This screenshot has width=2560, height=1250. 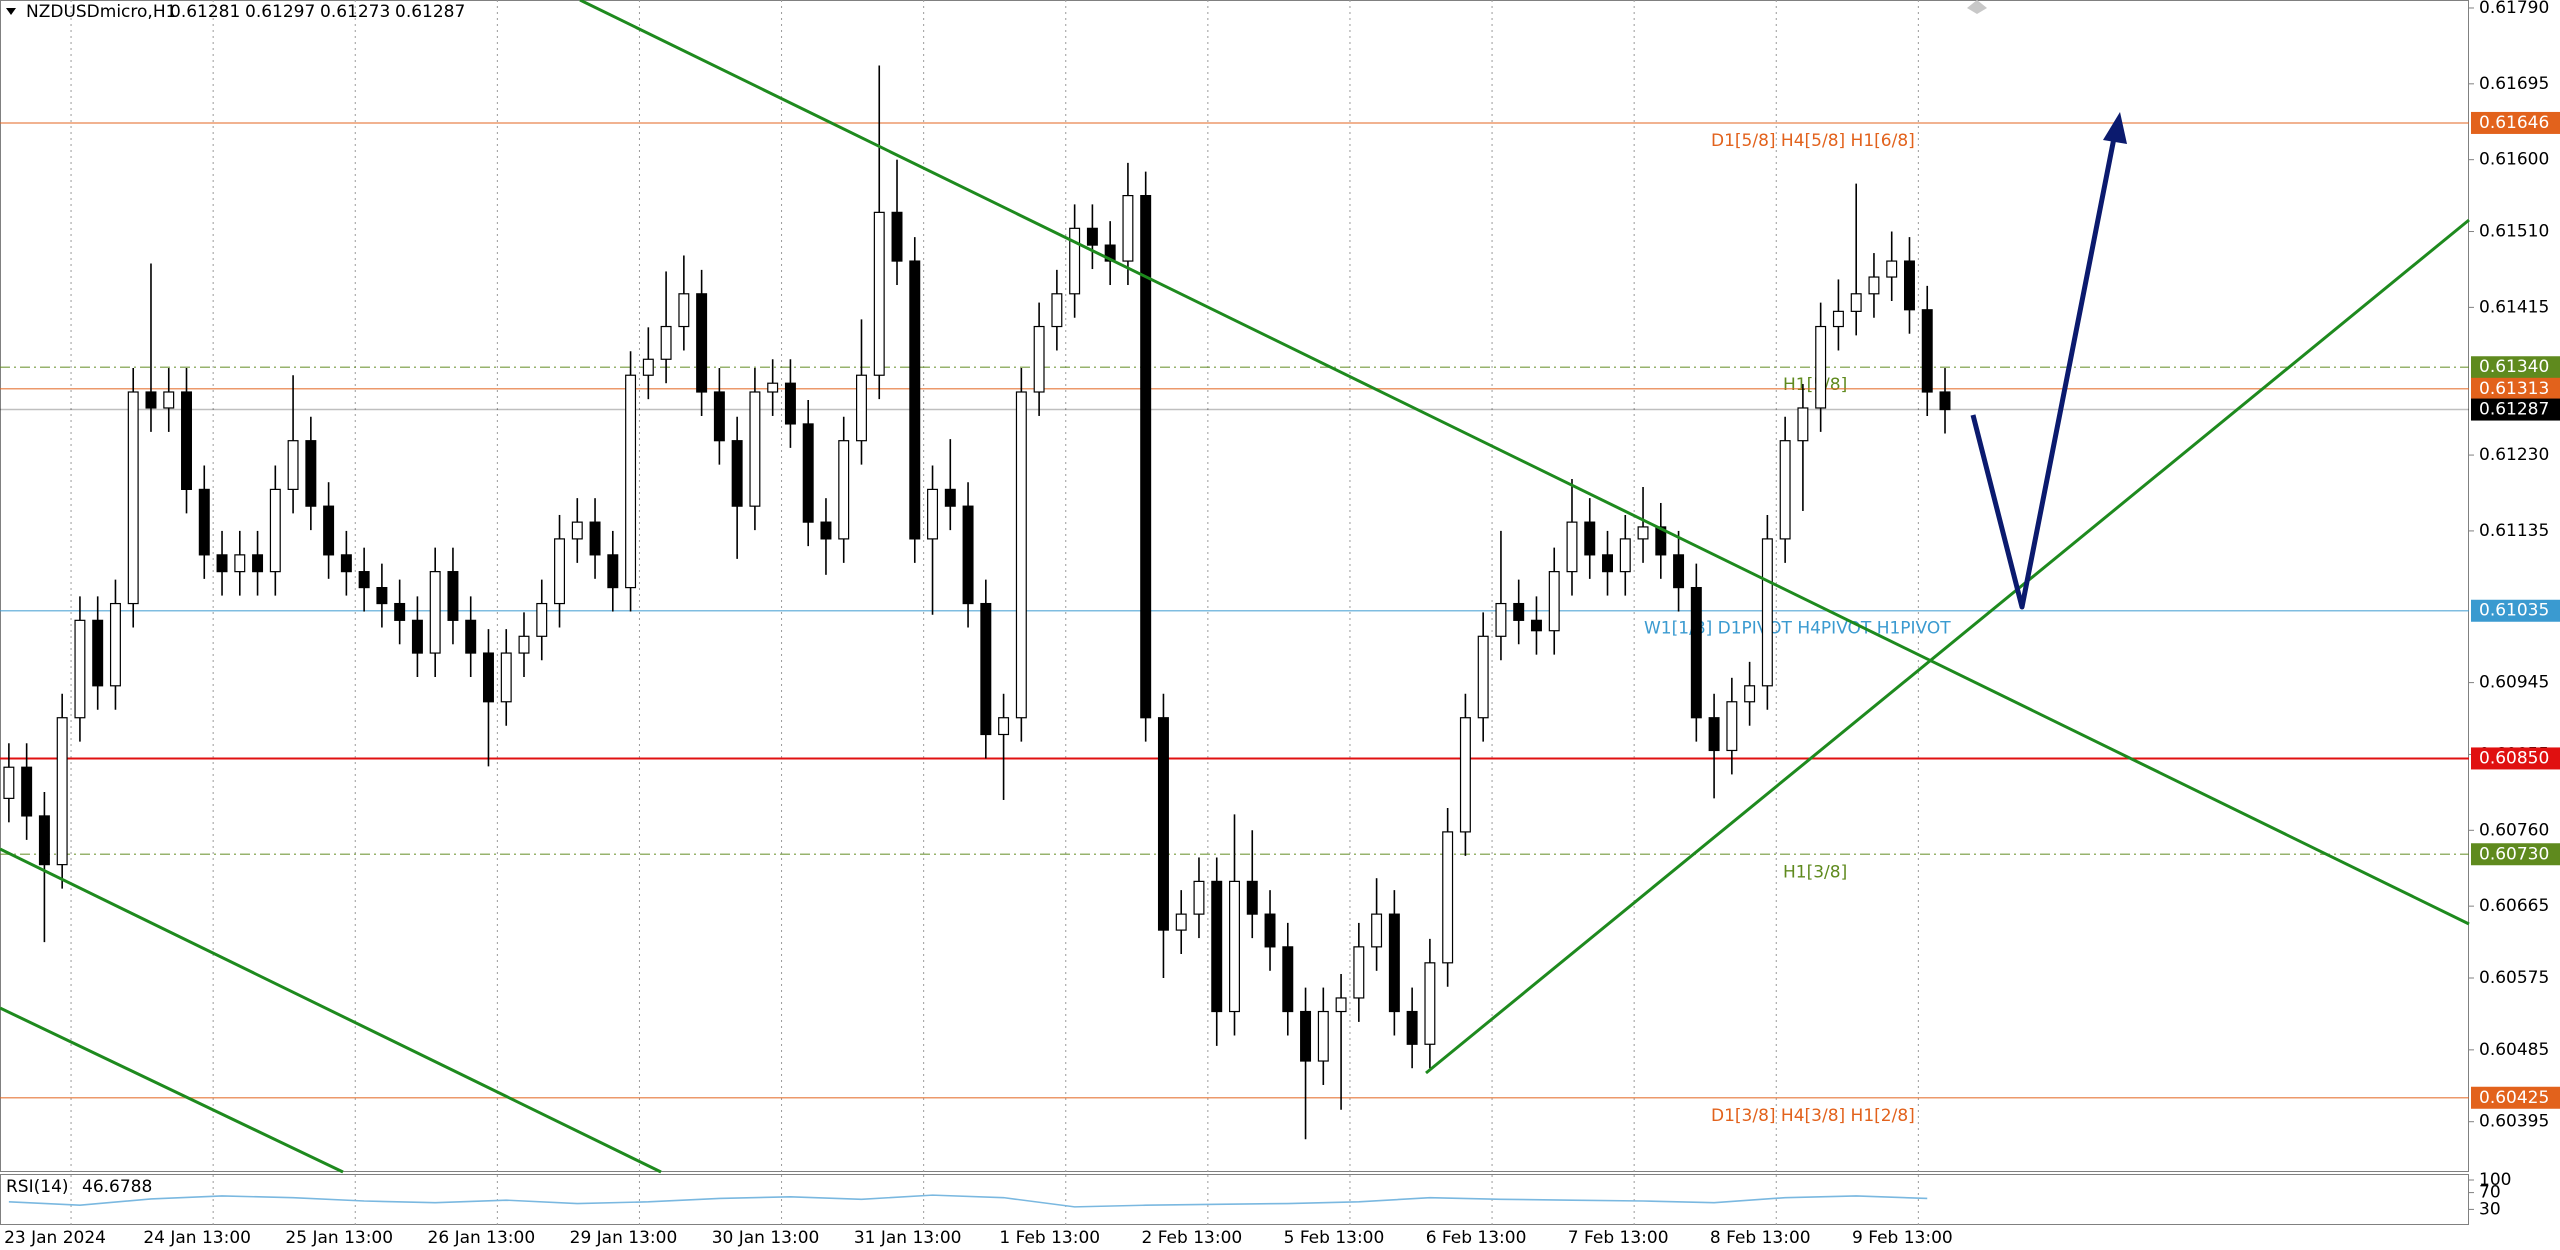 I want to click on x-tick-label: 30 Jan 13:00, so click(x=766, y=1238).